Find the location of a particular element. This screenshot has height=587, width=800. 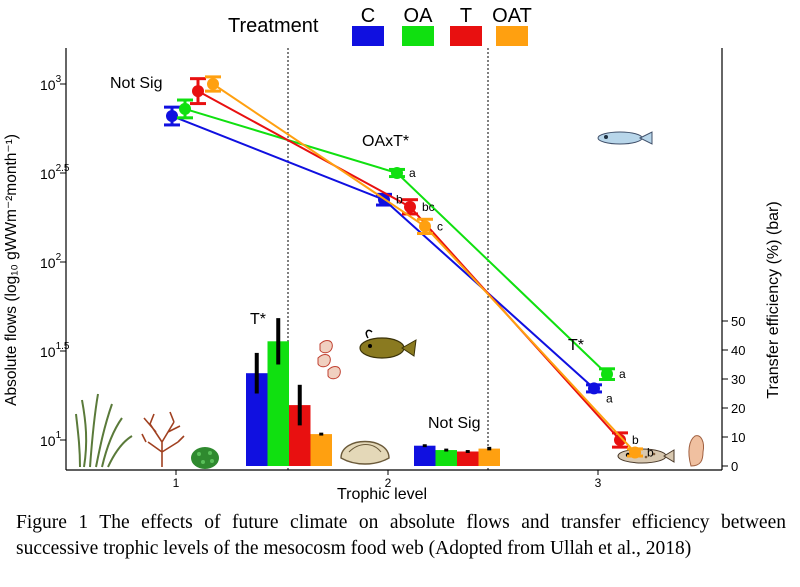

bar-1-oat is located at coordinates (489, 457).